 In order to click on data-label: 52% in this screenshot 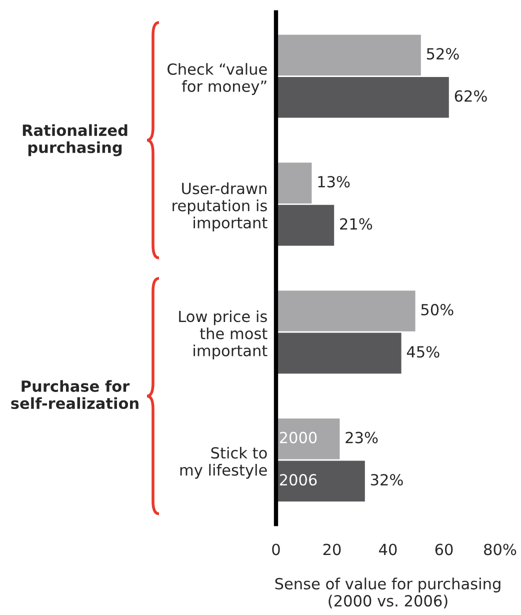, I will do `click(442, 54)`.